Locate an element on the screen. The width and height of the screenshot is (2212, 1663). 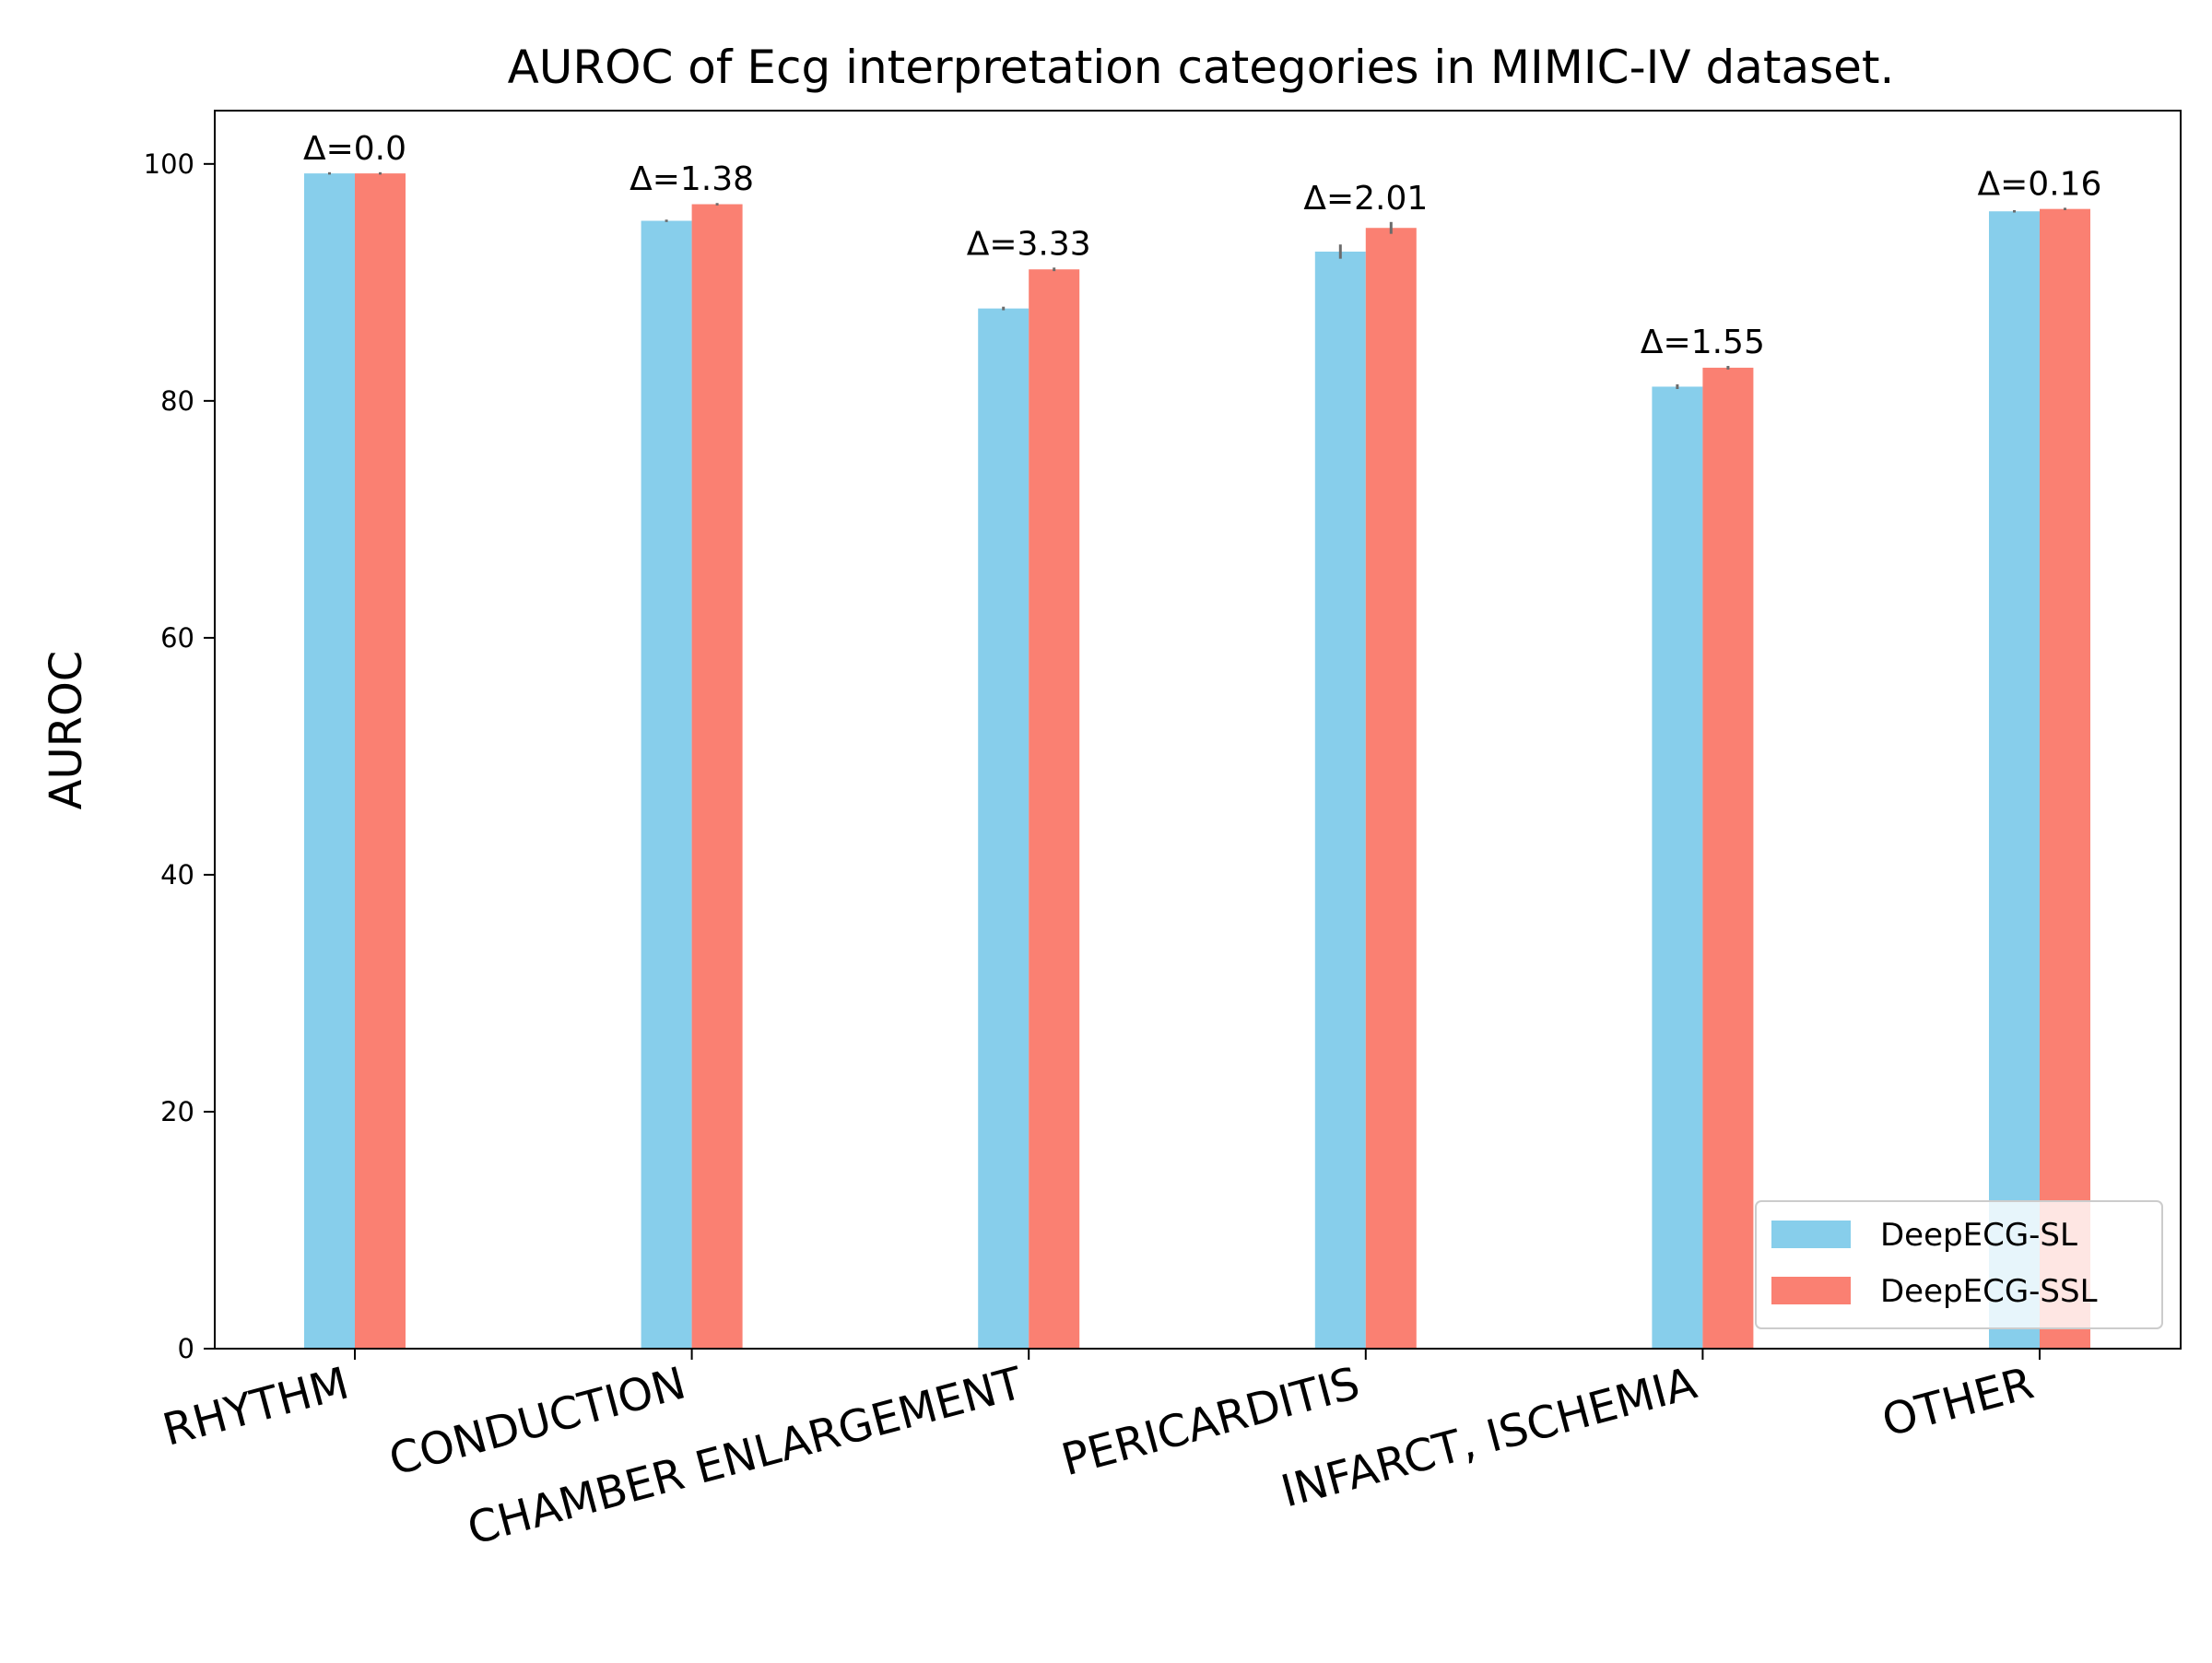
delta-label-pericarditis: Δ=2.01 is located at coordinates (1365, 199).